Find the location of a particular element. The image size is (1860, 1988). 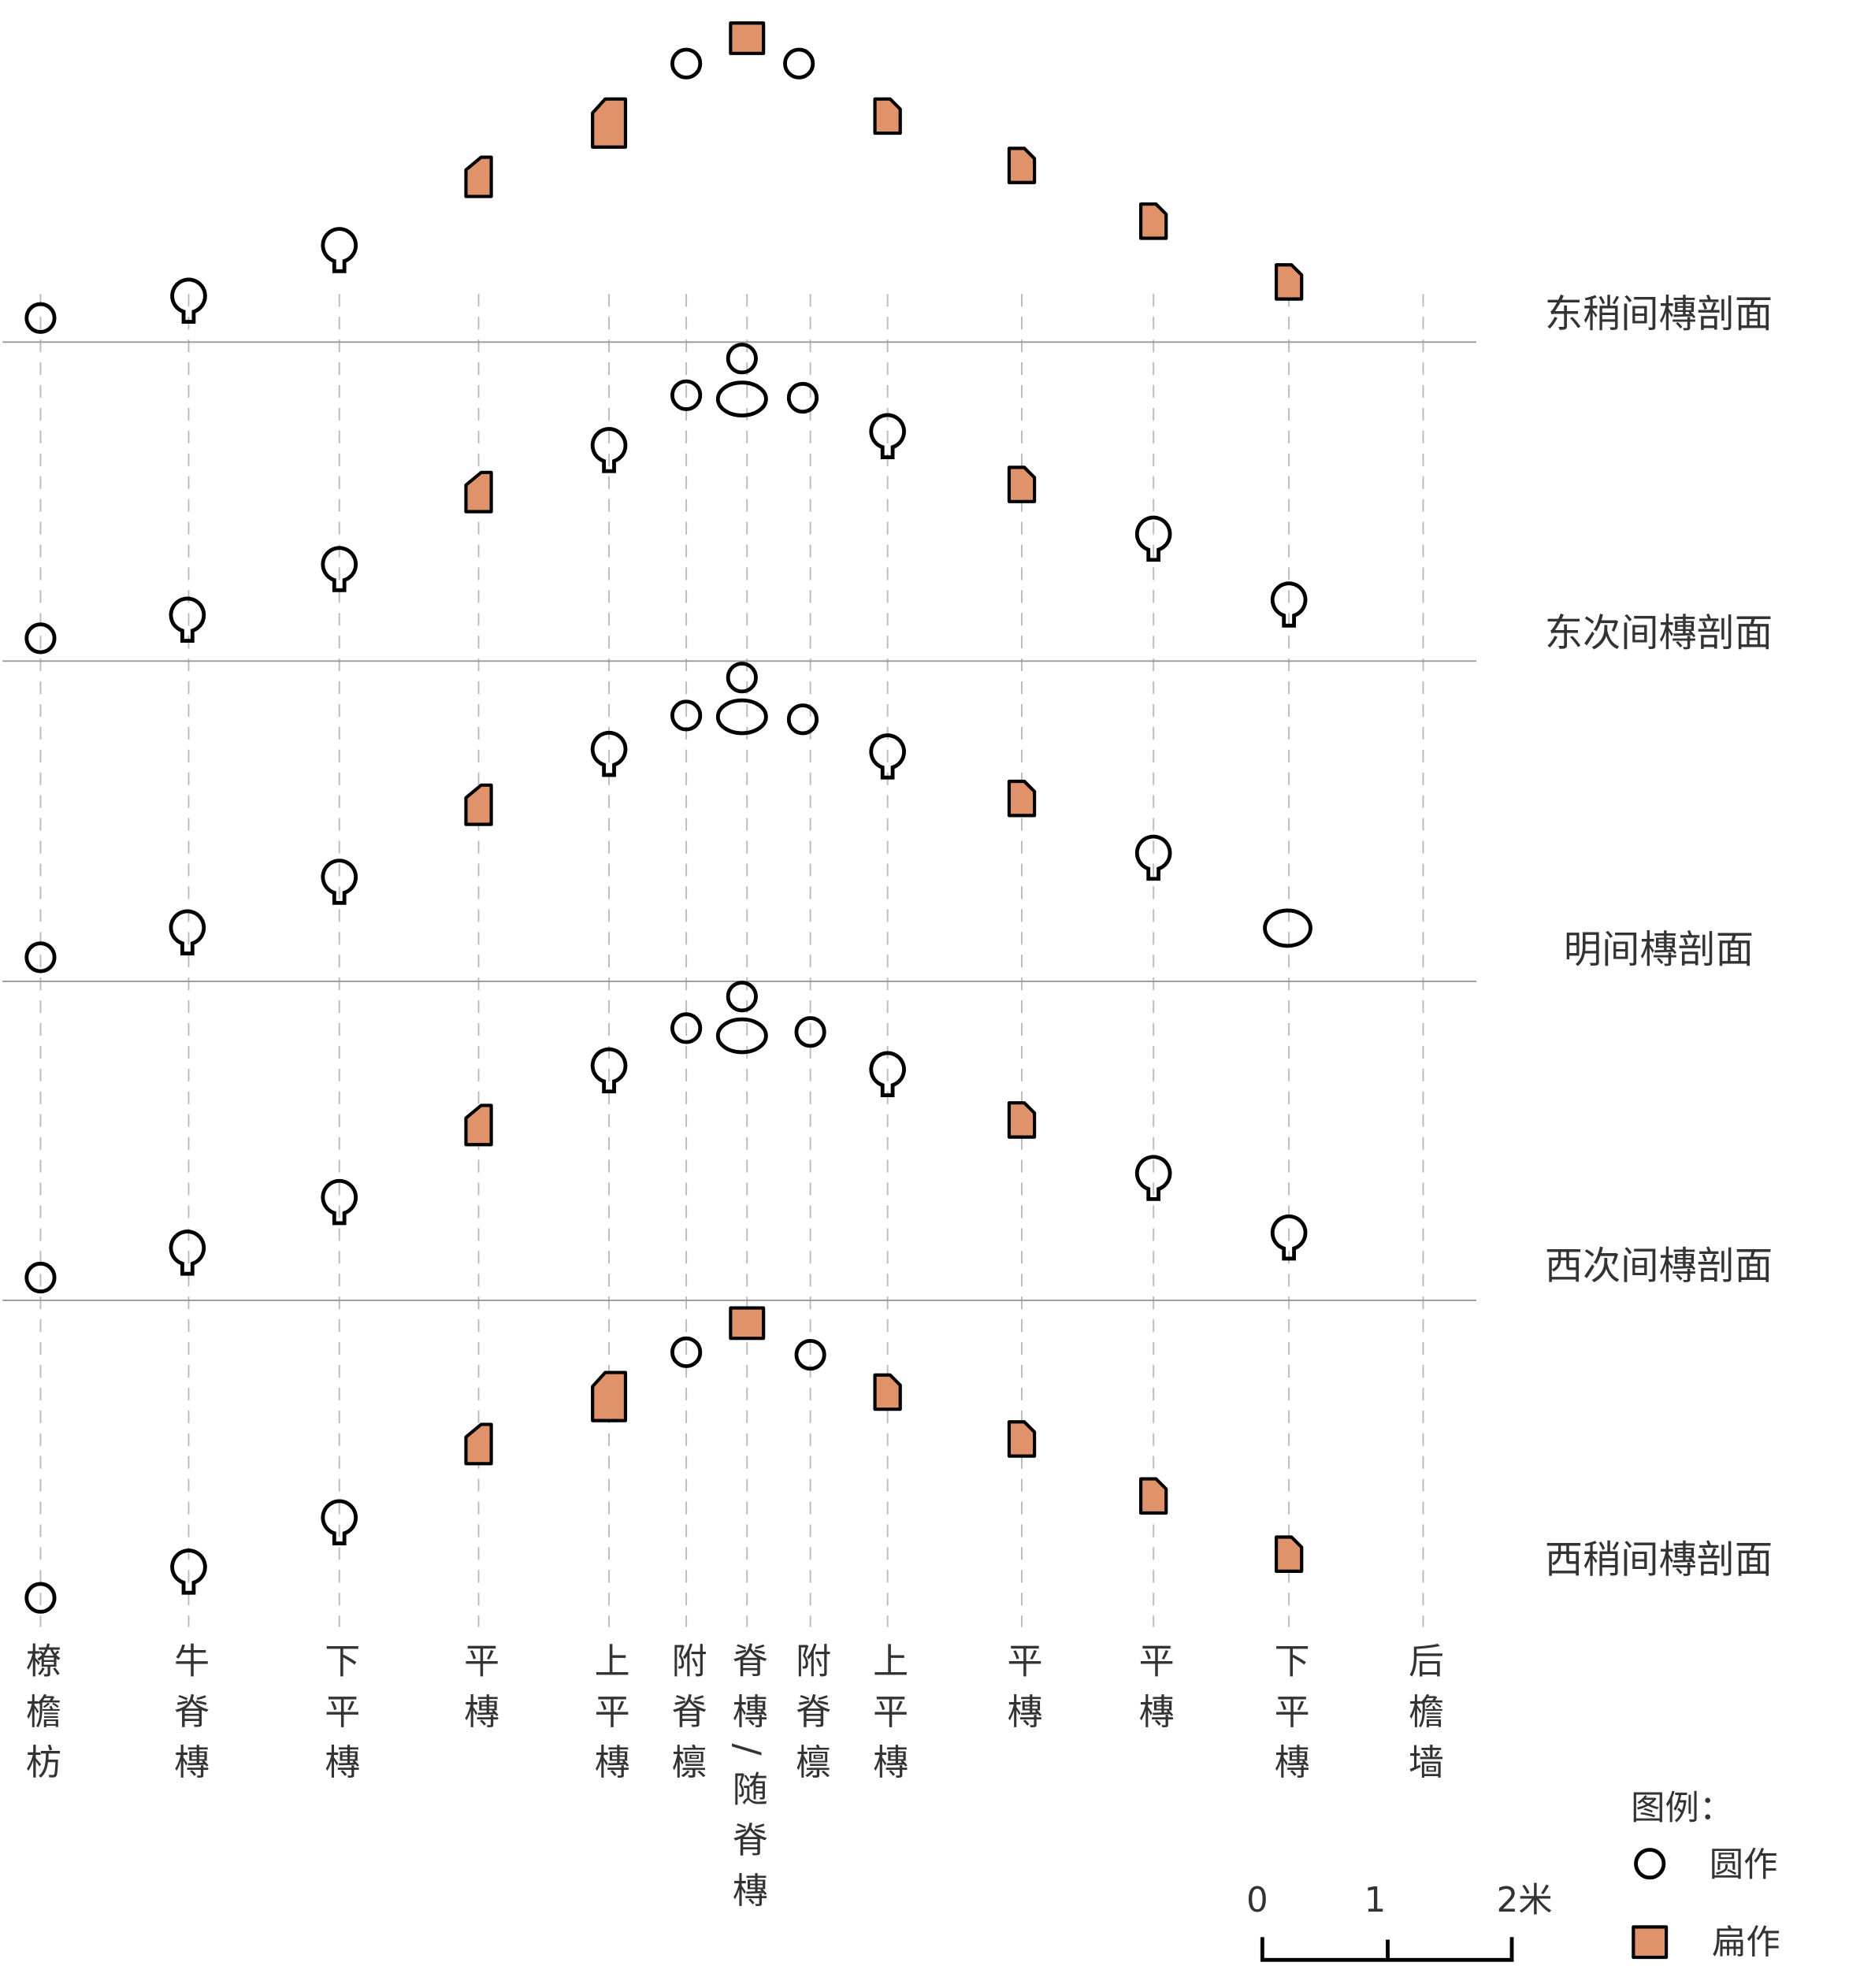

column-label: 脊槫/随脊槫 is located at coordinates (747, 1782).